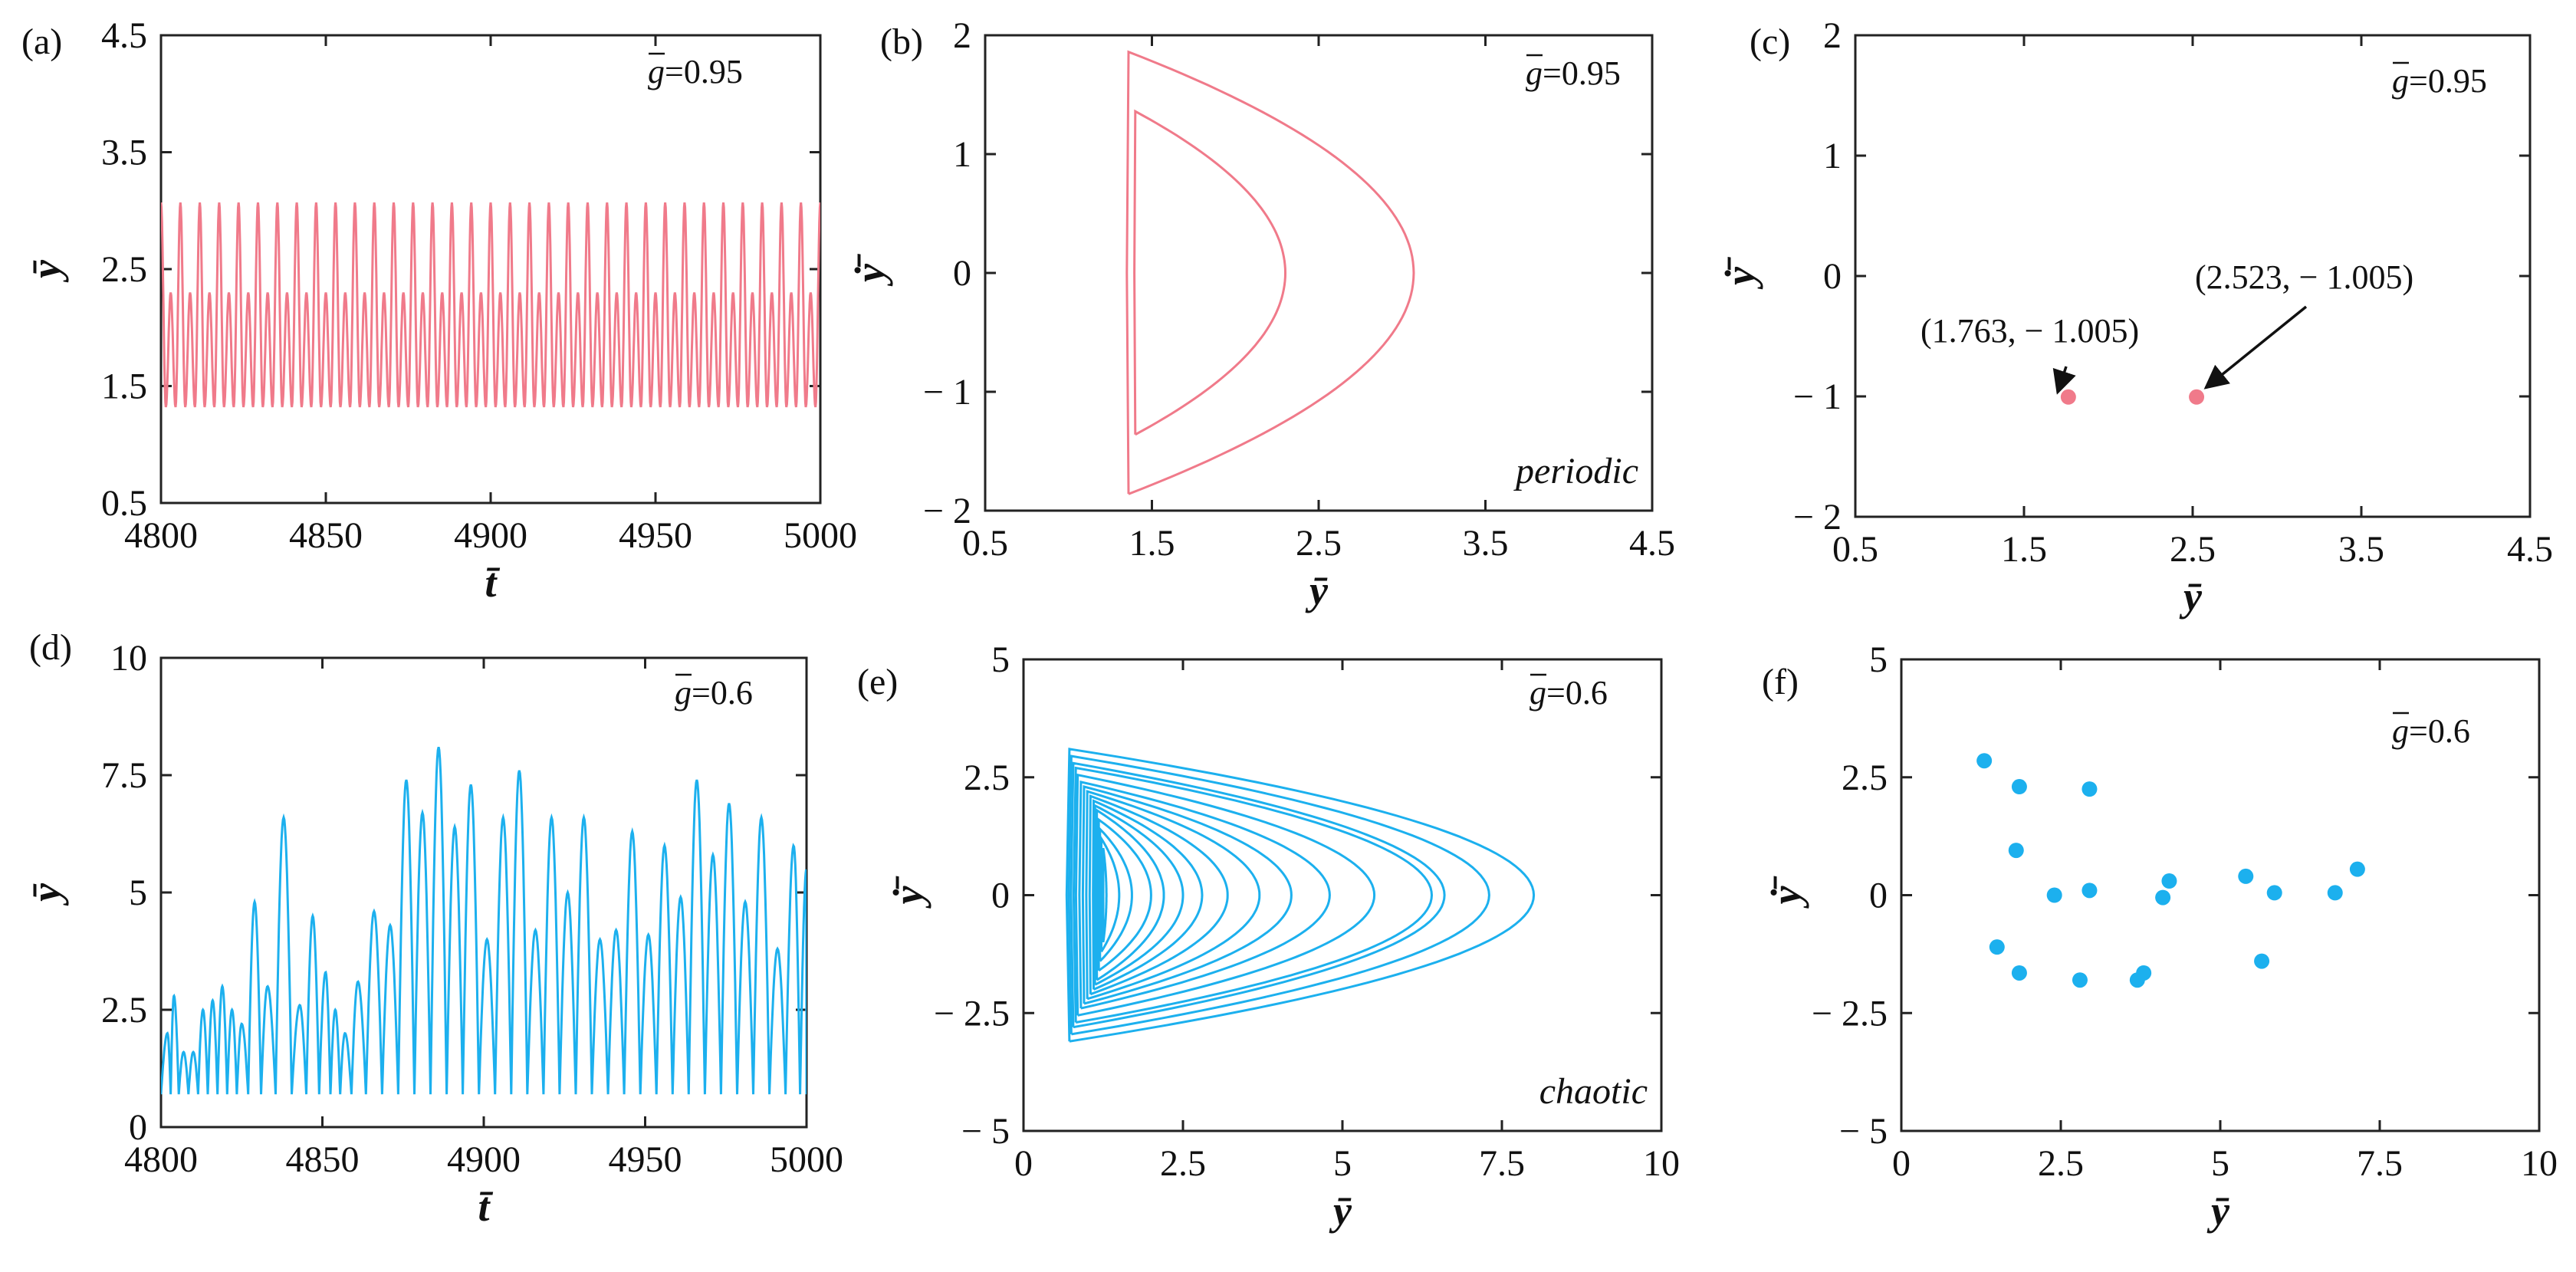 The image size is (2576, 1272). Describe the element at coordinates (877, 682) in the screenshot. I see `panel-label: (e)` at that location.